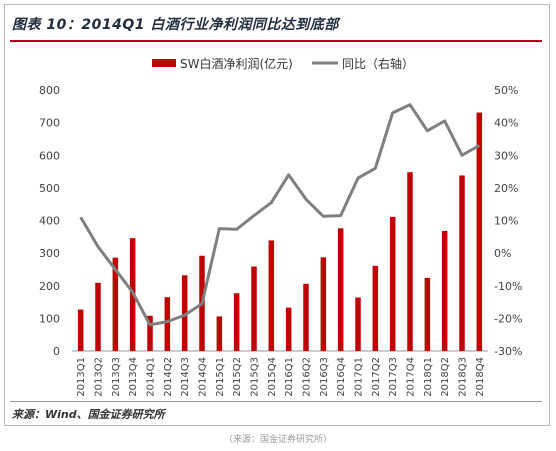 The width and height of the screenshot is (556, 451). What do you see at coordinates (480, 377) in the screenshot?
I see `x-tick-label: 2018Q4` at bounding box center [480, 377].